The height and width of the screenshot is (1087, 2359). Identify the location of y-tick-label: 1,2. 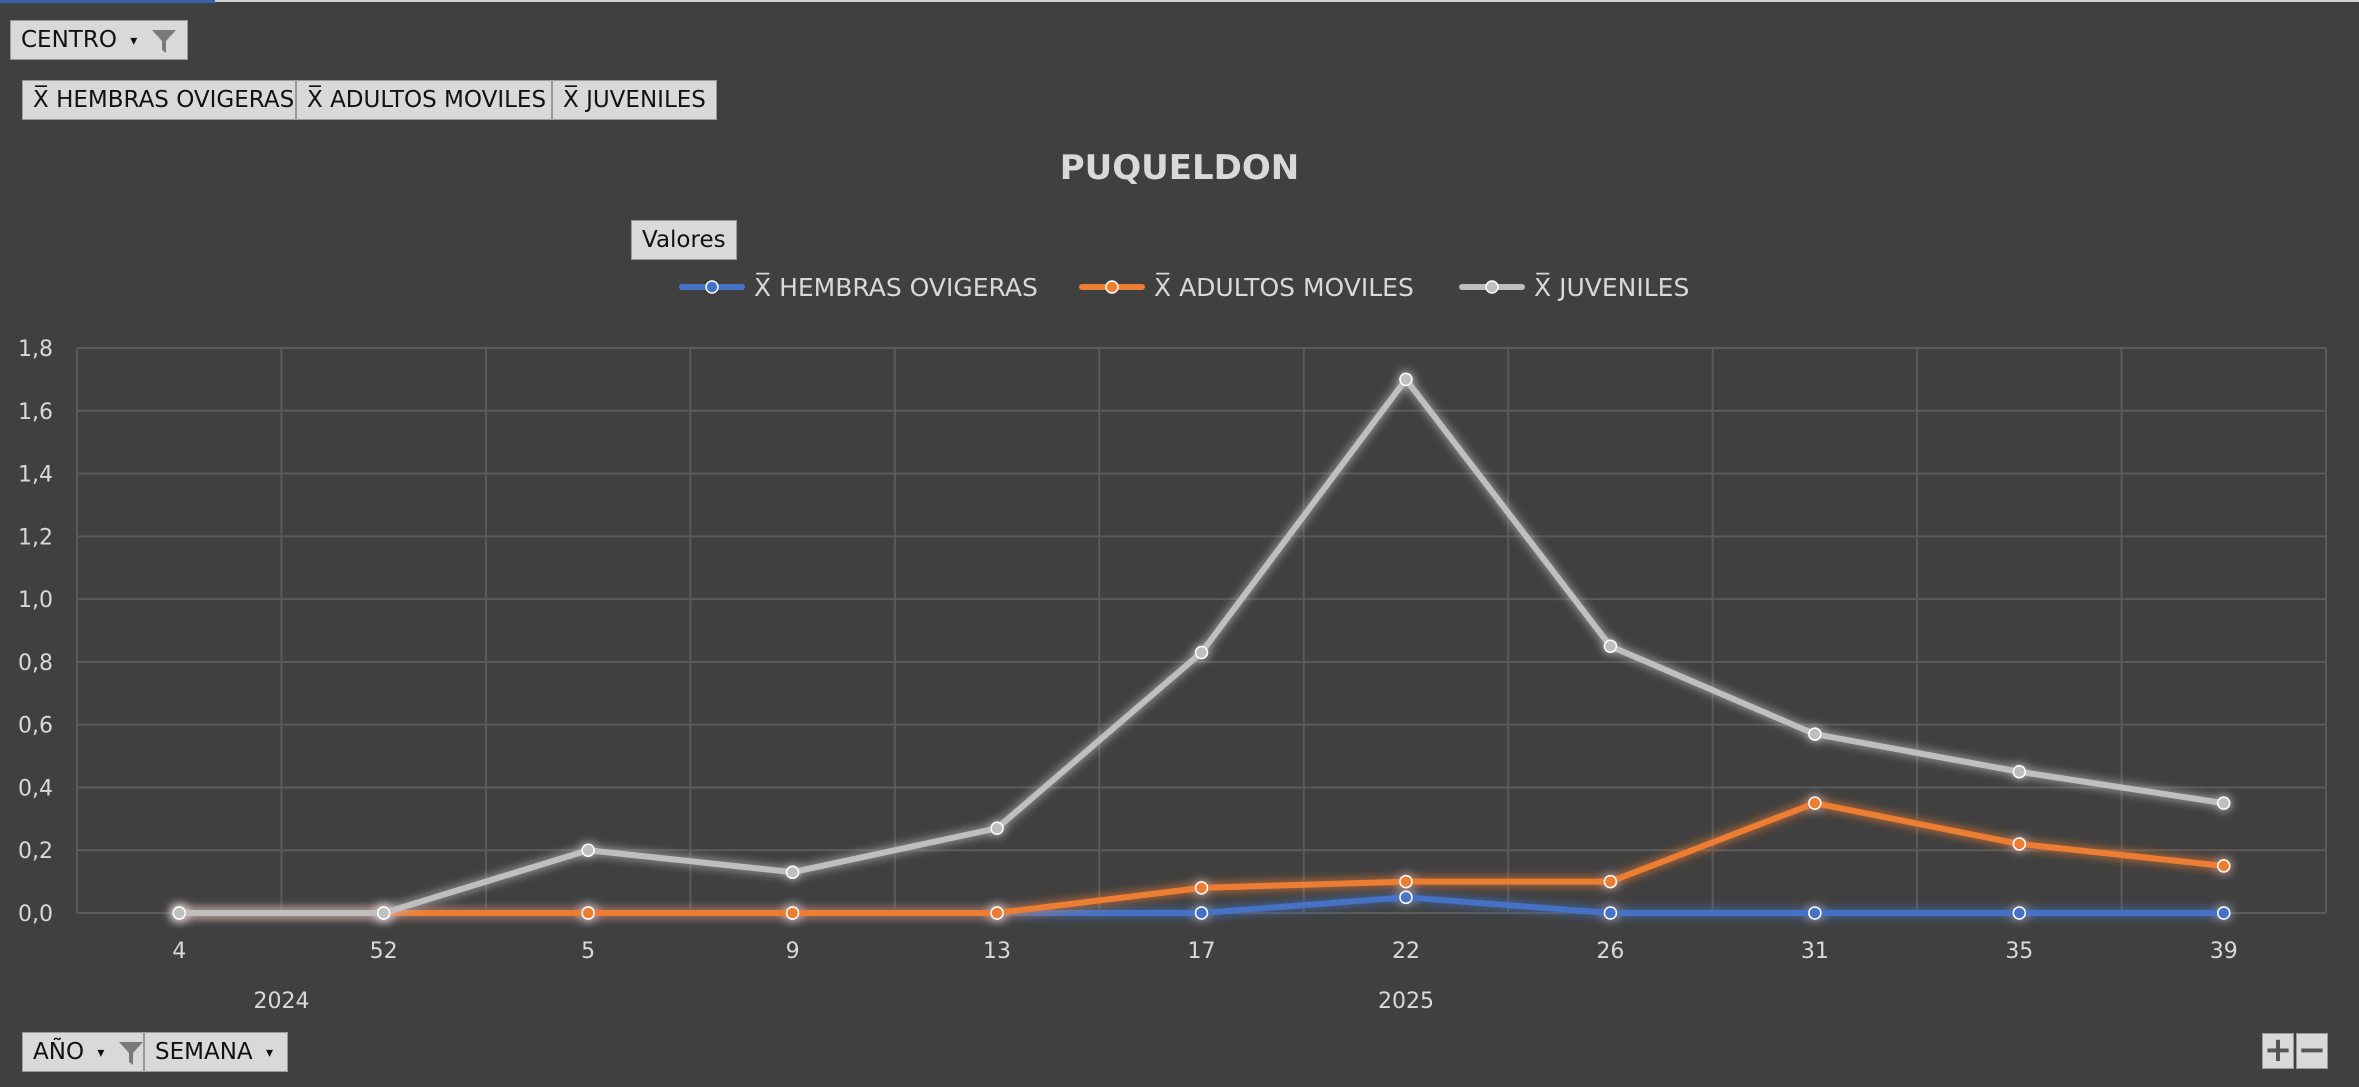
(35, 537).